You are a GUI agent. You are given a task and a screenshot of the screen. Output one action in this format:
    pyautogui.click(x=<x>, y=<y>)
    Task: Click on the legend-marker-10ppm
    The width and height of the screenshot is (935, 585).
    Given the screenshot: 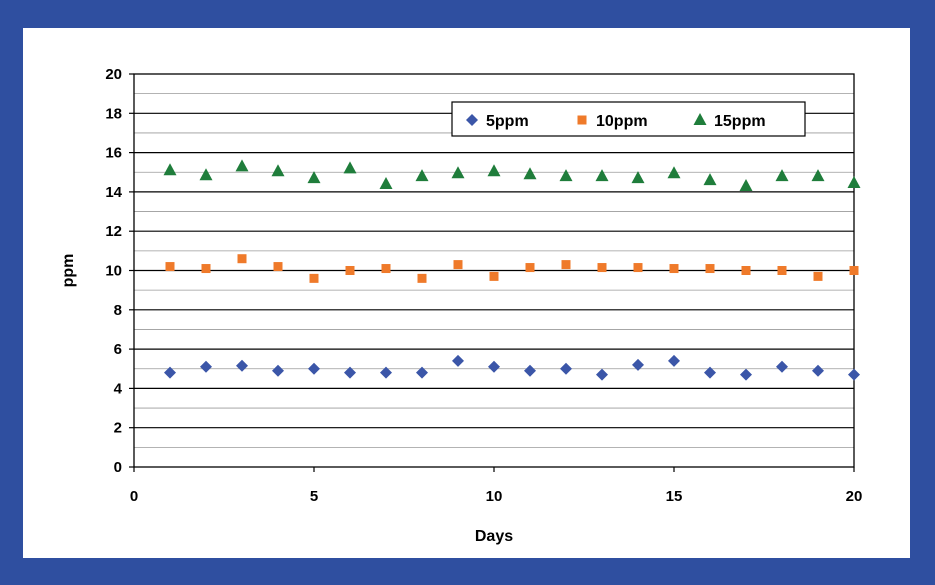 What is the action you would take?
    pyautogui.click(x=582, y=120)
    